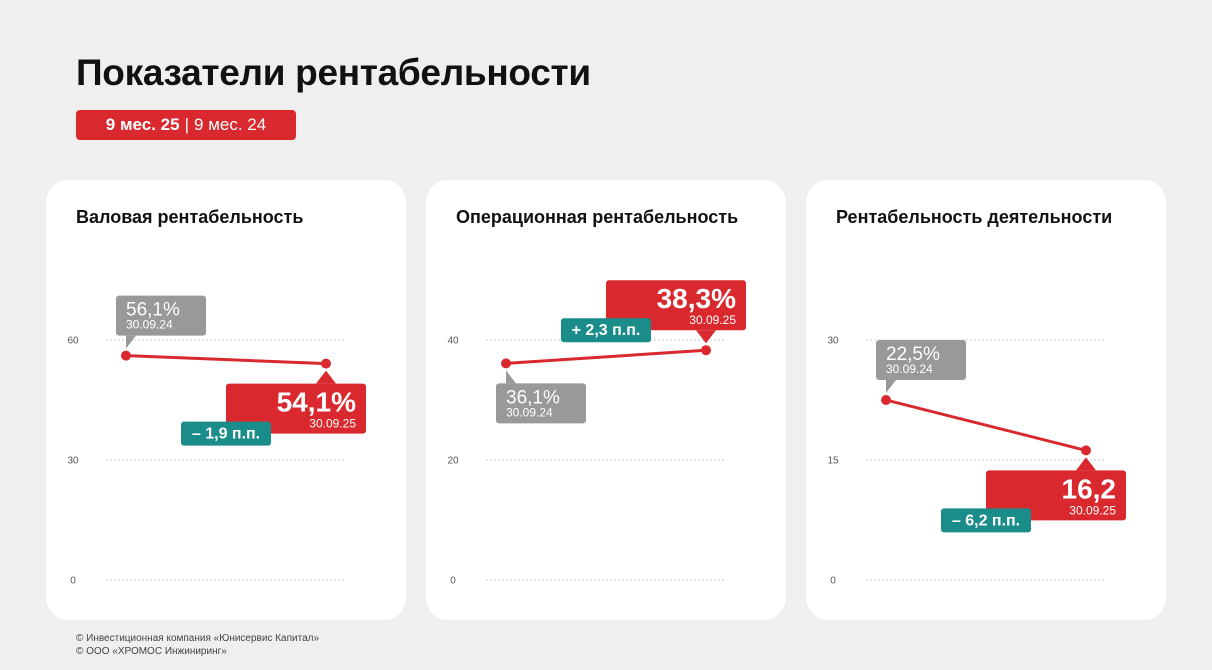 The height and width of the screenshot is (670, 1212). I want to click on period-legend: 9 мес. 25 | 9 мес. 24, so click(186, 125).